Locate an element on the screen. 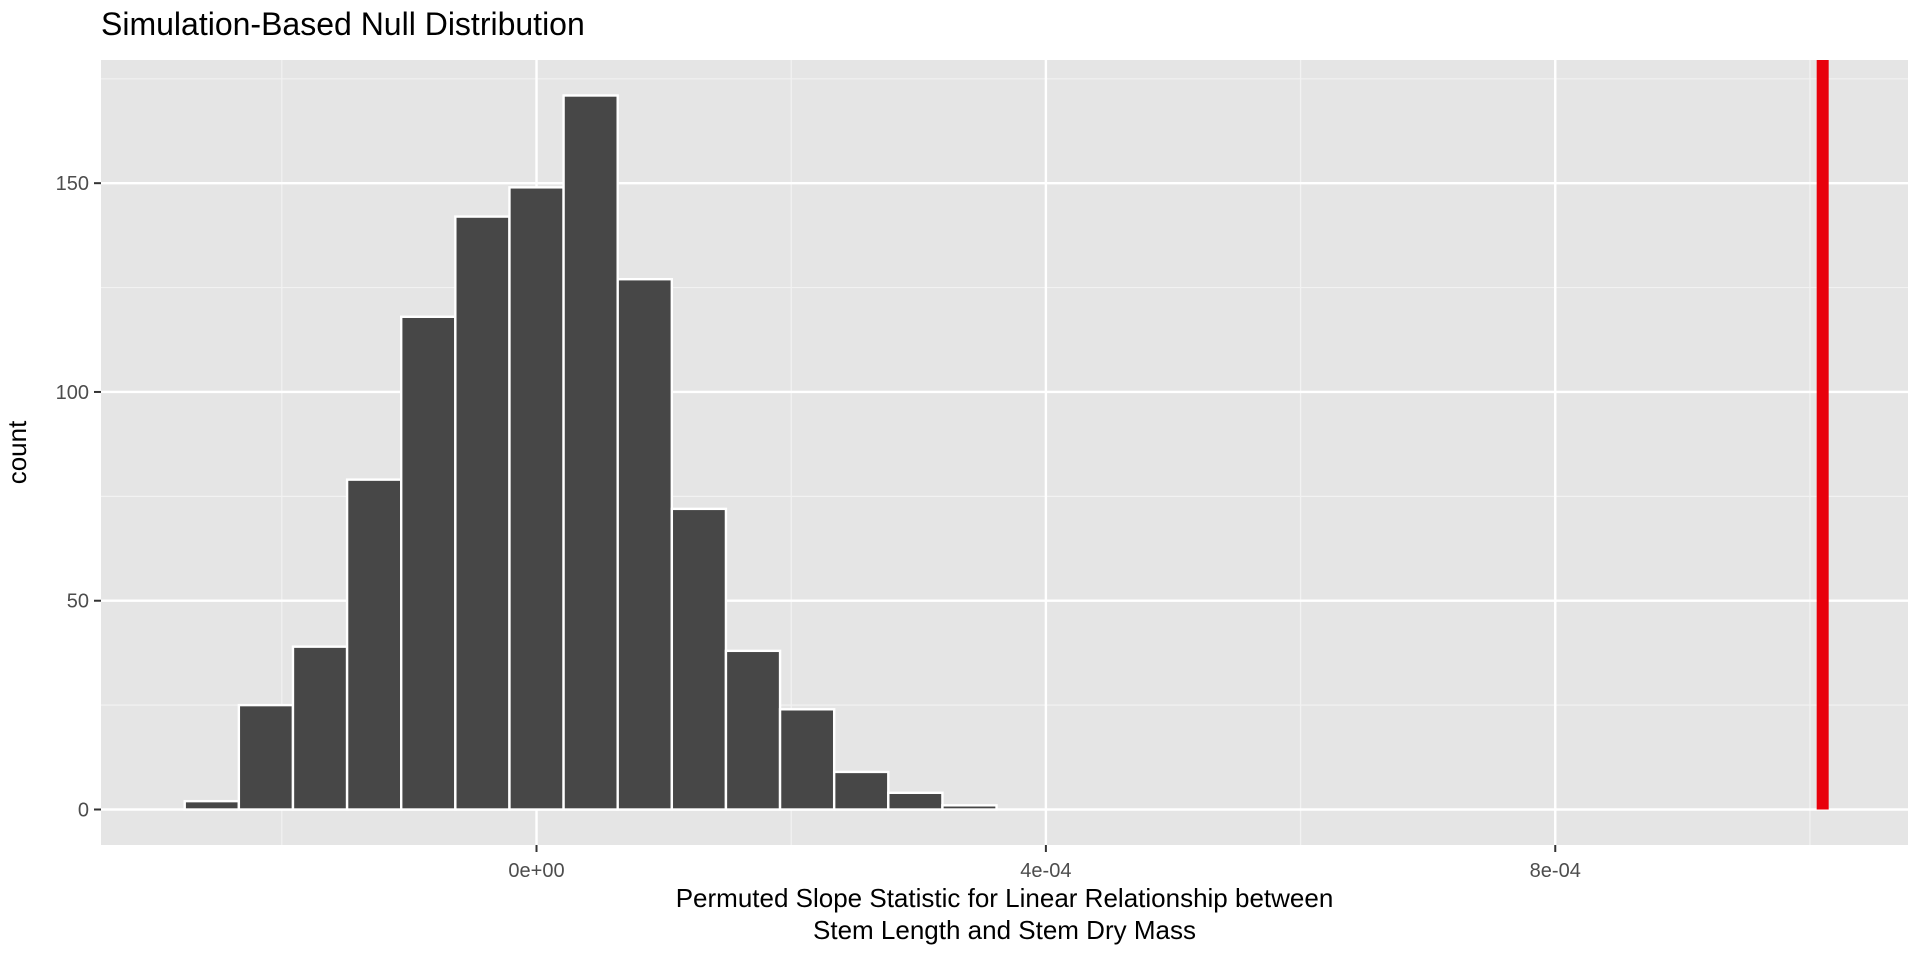  x-axis-title-line-2: Stem Length and Stem Dry Mass is located at coordinates (1004, 930).